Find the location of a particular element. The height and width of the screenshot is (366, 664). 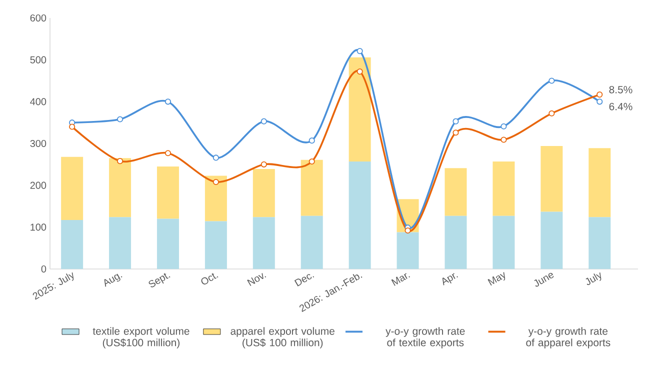

y-tick-label: 300 is located at coordinates (38, 144).